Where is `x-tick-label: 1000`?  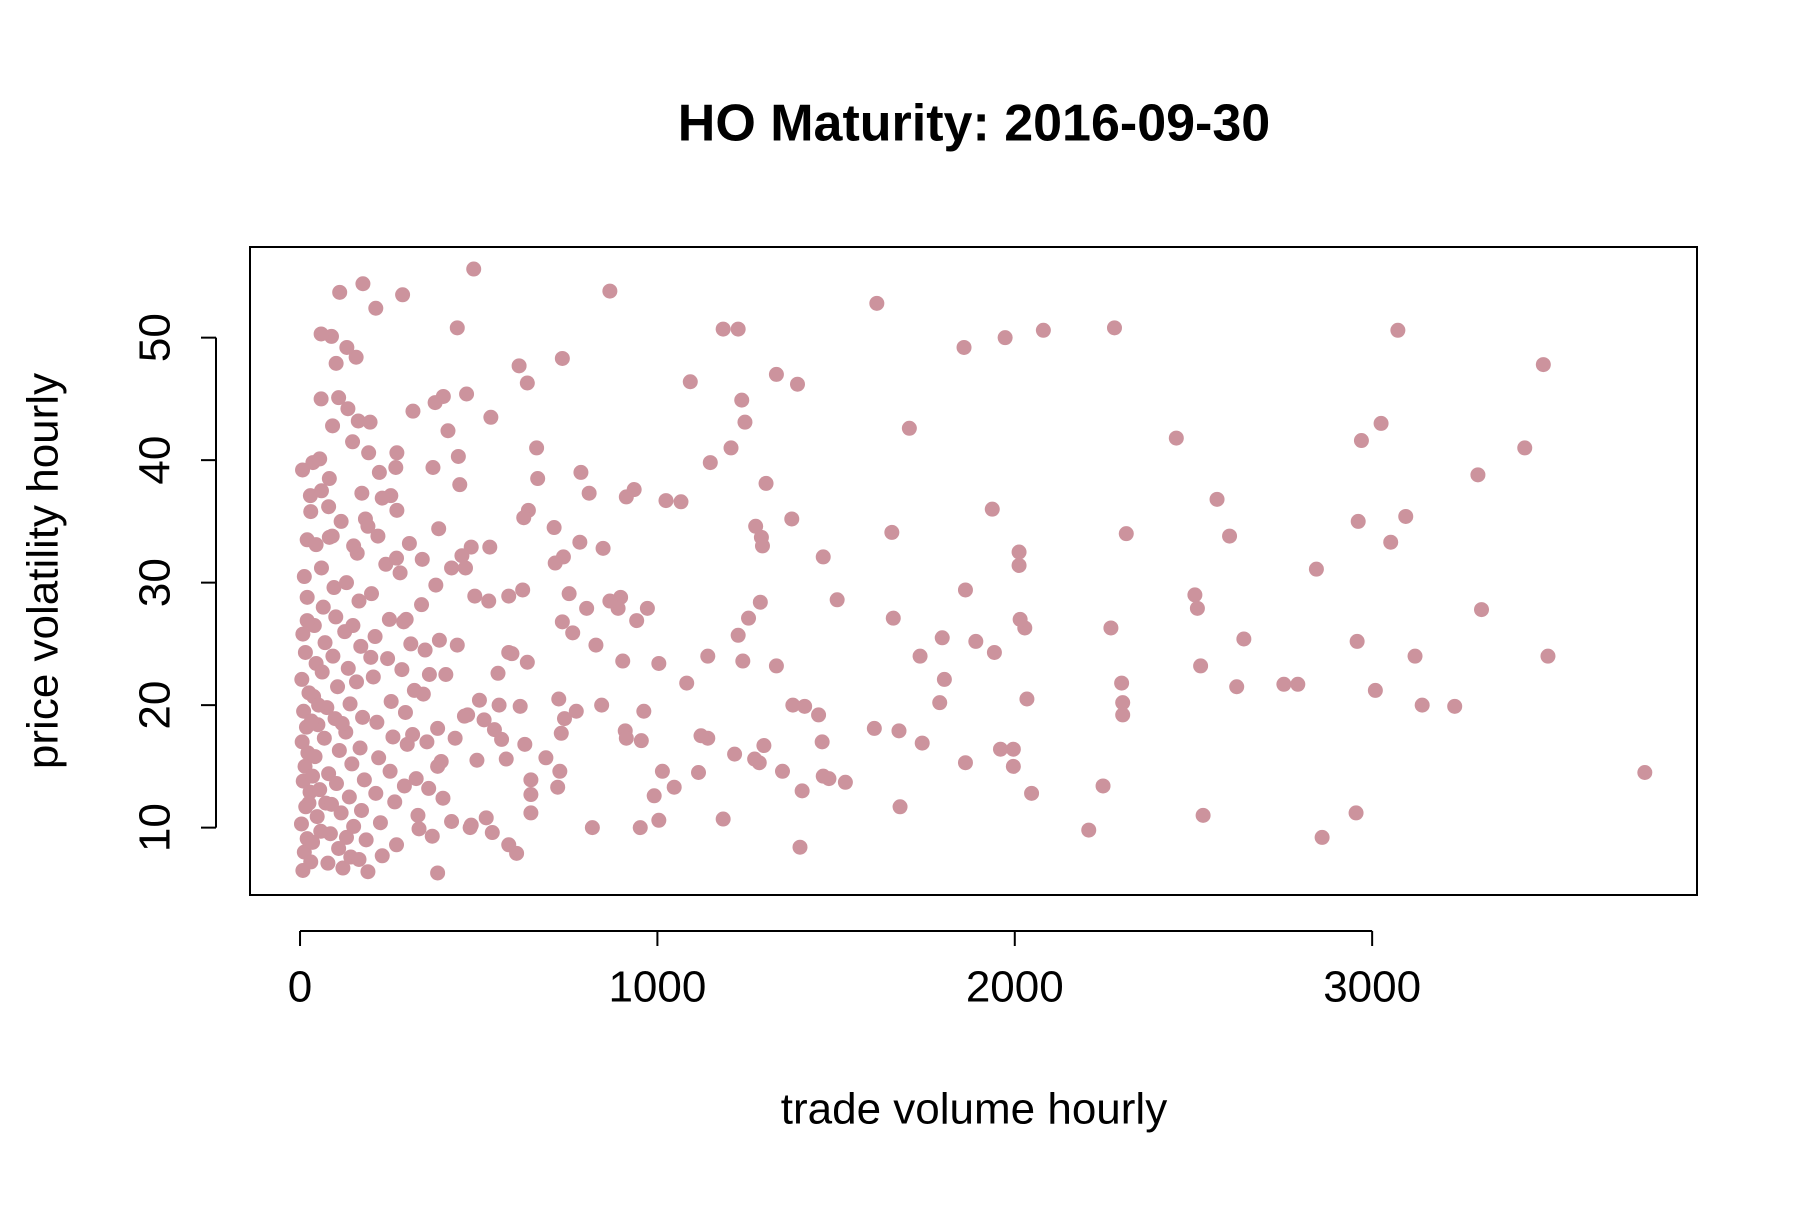
x-tick-label: 1000 is located at coordinates (657, 987).